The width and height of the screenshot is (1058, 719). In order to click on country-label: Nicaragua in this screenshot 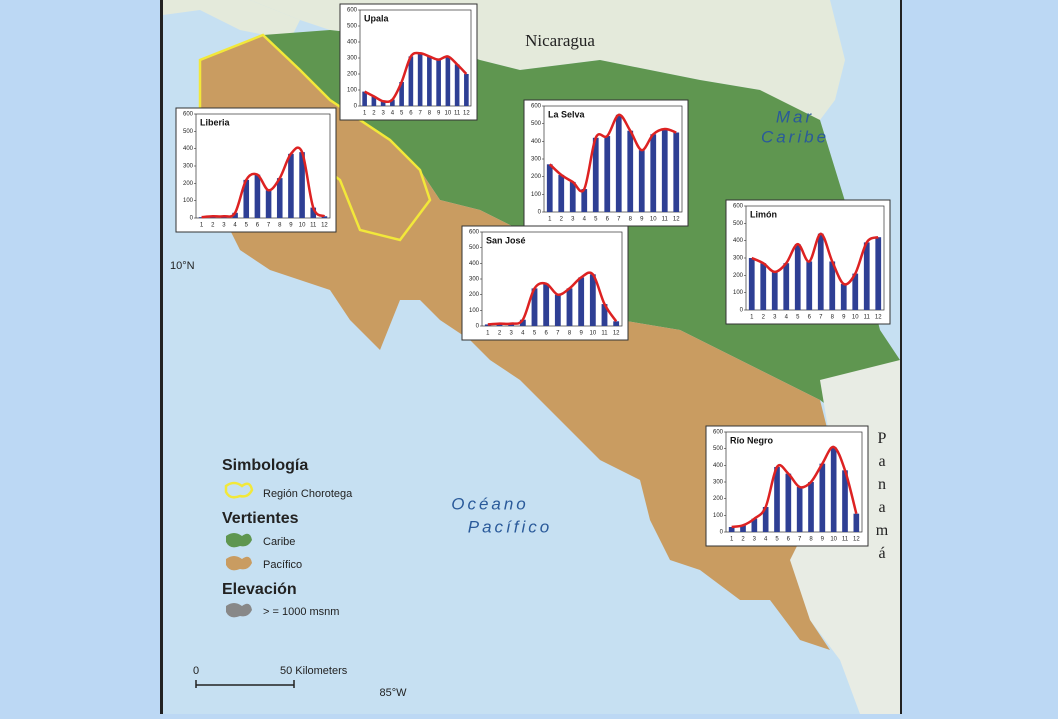, I will do `click(560, 40)`.